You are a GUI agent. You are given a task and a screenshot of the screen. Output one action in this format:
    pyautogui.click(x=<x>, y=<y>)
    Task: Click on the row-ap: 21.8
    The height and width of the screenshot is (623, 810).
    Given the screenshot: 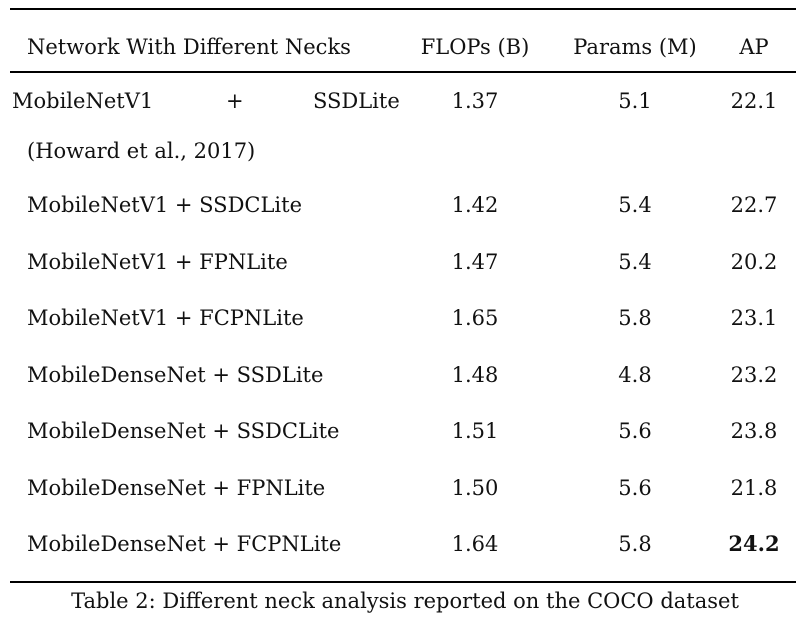 What is the action you would take?
    pyautogui.click(x=754, y=488)
    